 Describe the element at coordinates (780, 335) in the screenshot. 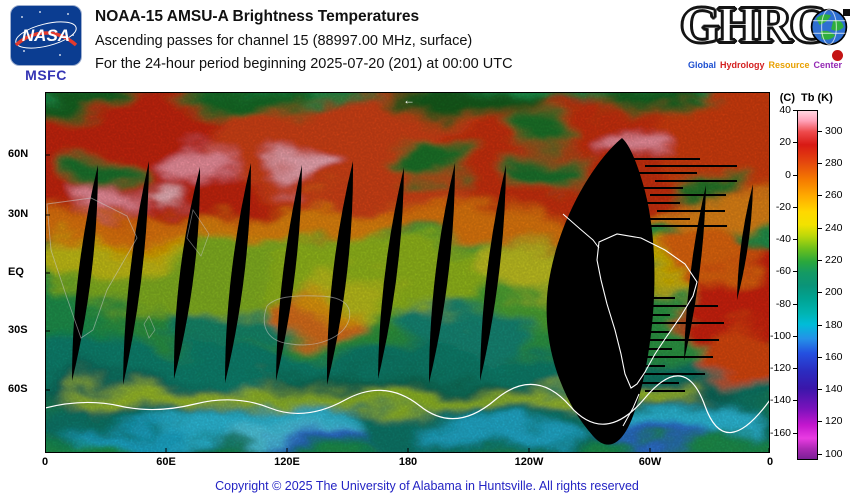

I see `celsius-tick-label: -100` at that location.